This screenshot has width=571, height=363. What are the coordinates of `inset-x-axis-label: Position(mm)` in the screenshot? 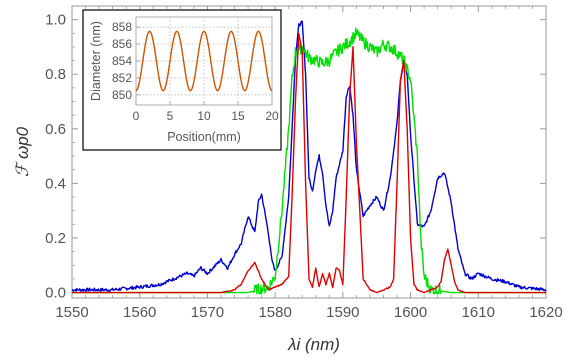 It's located at (204, 137).